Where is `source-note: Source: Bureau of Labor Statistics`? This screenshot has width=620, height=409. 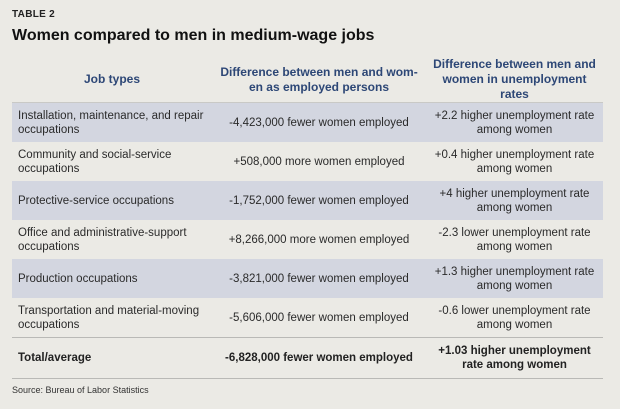 source-note: Source: Bureau of Labor Statistics is located at coordinates (80, 390).